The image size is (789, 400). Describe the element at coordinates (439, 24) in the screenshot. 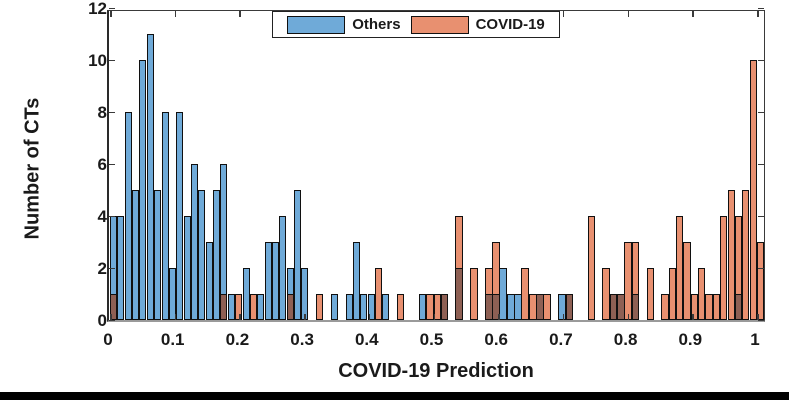

I see `covid-swatch` at that location.